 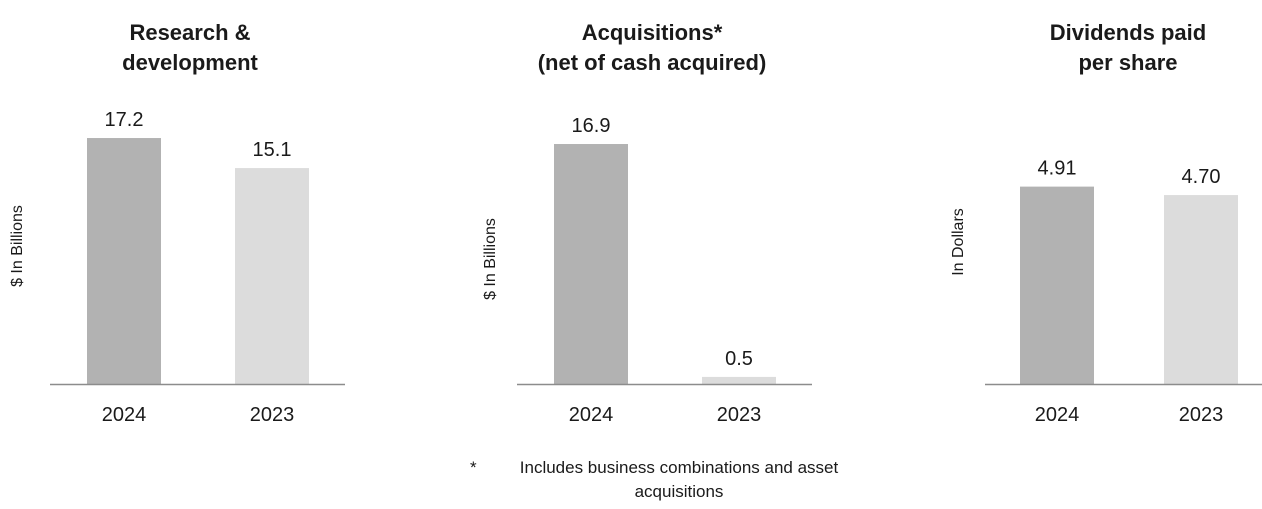 What do you see at coordinates (1128, 32) in the screenshot?
I see `chart-title-line: Dividends paid` at bounding box center [1128, 32].